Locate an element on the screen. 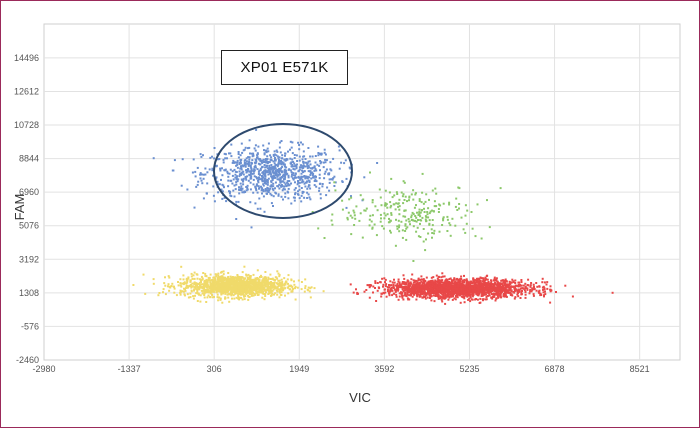  y-tick-label: 3192 is located at coordinates (29, 259).